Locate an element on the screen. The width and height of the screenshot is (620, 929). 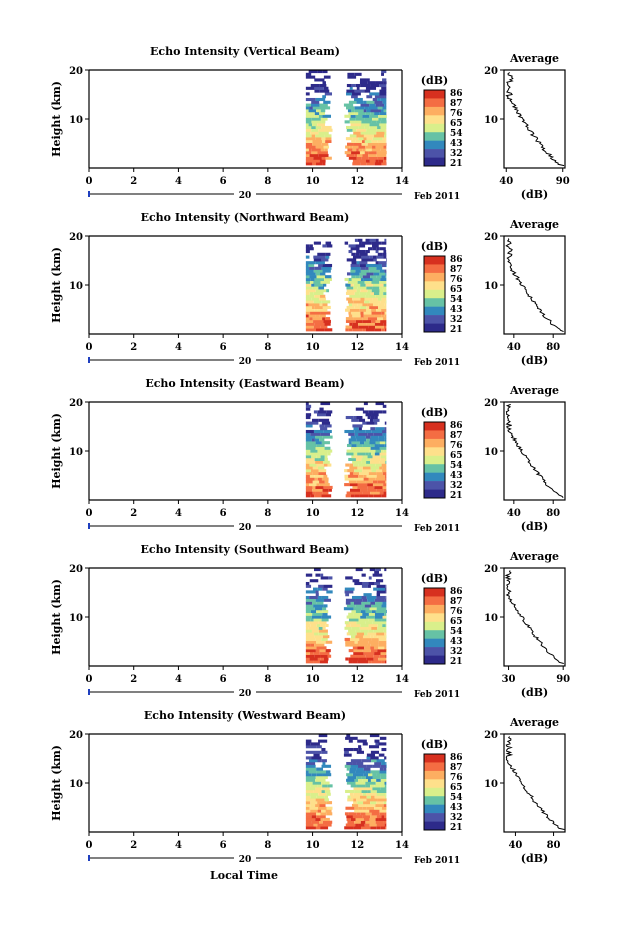
colorbar-frame is located at coordinates (434, 460).